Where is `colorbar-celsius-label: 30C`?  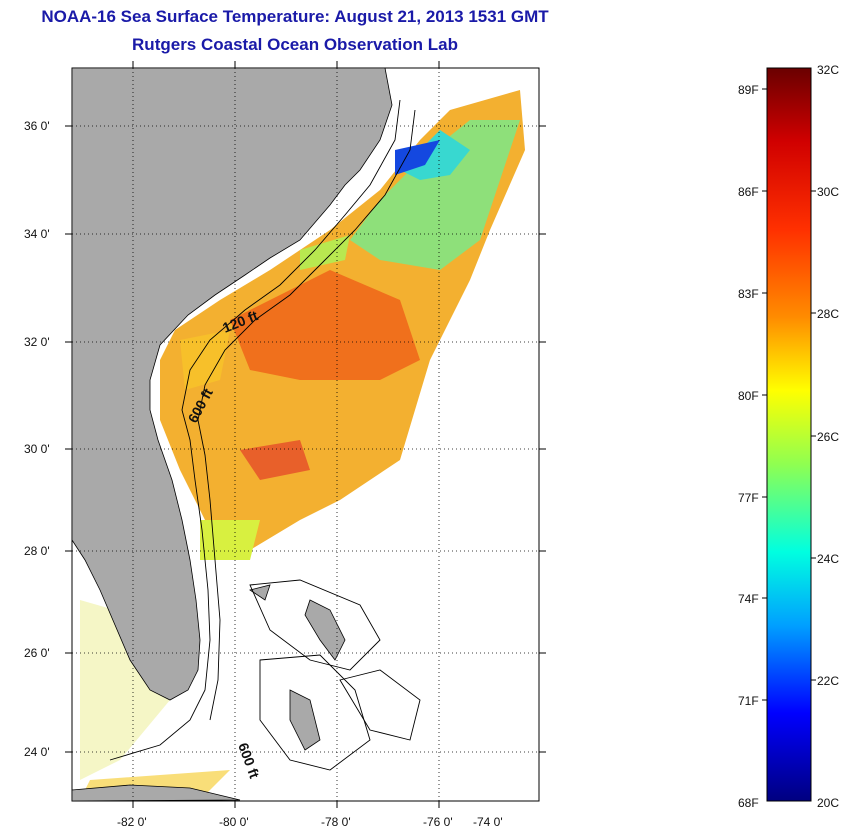 colorbar-celsius-label: 30C is located at coordinates (828, 192).